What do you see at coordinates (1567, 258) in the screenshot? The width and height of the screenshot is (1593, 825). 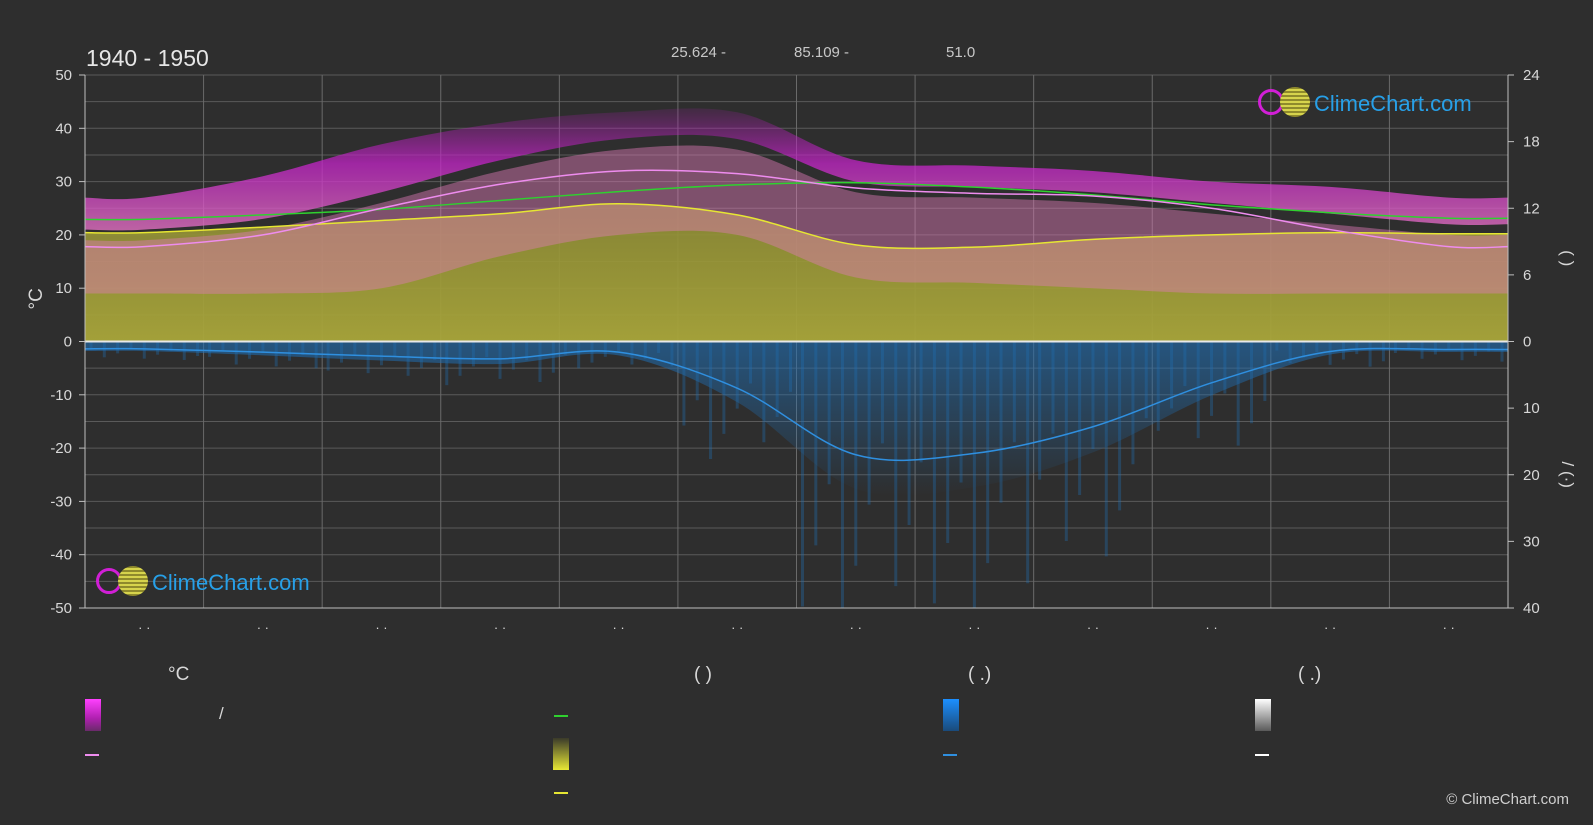 I see `right-axis-label-top: ( )` at bounding box center [1567, 258].